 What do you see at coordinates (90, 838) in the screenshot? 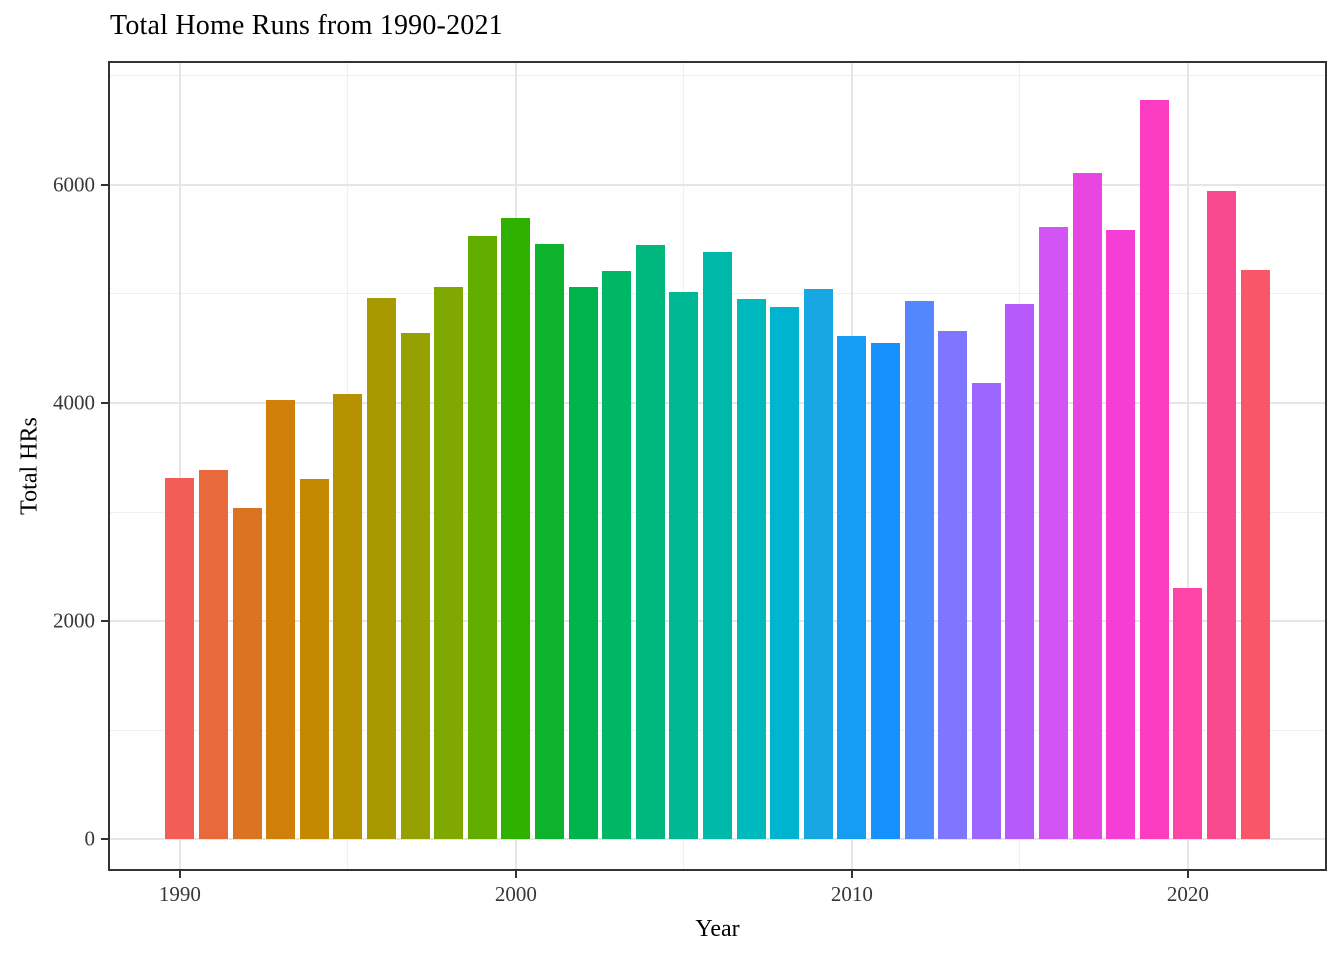
I see `y-tick-label: 0` at bounding box center [90, 838].